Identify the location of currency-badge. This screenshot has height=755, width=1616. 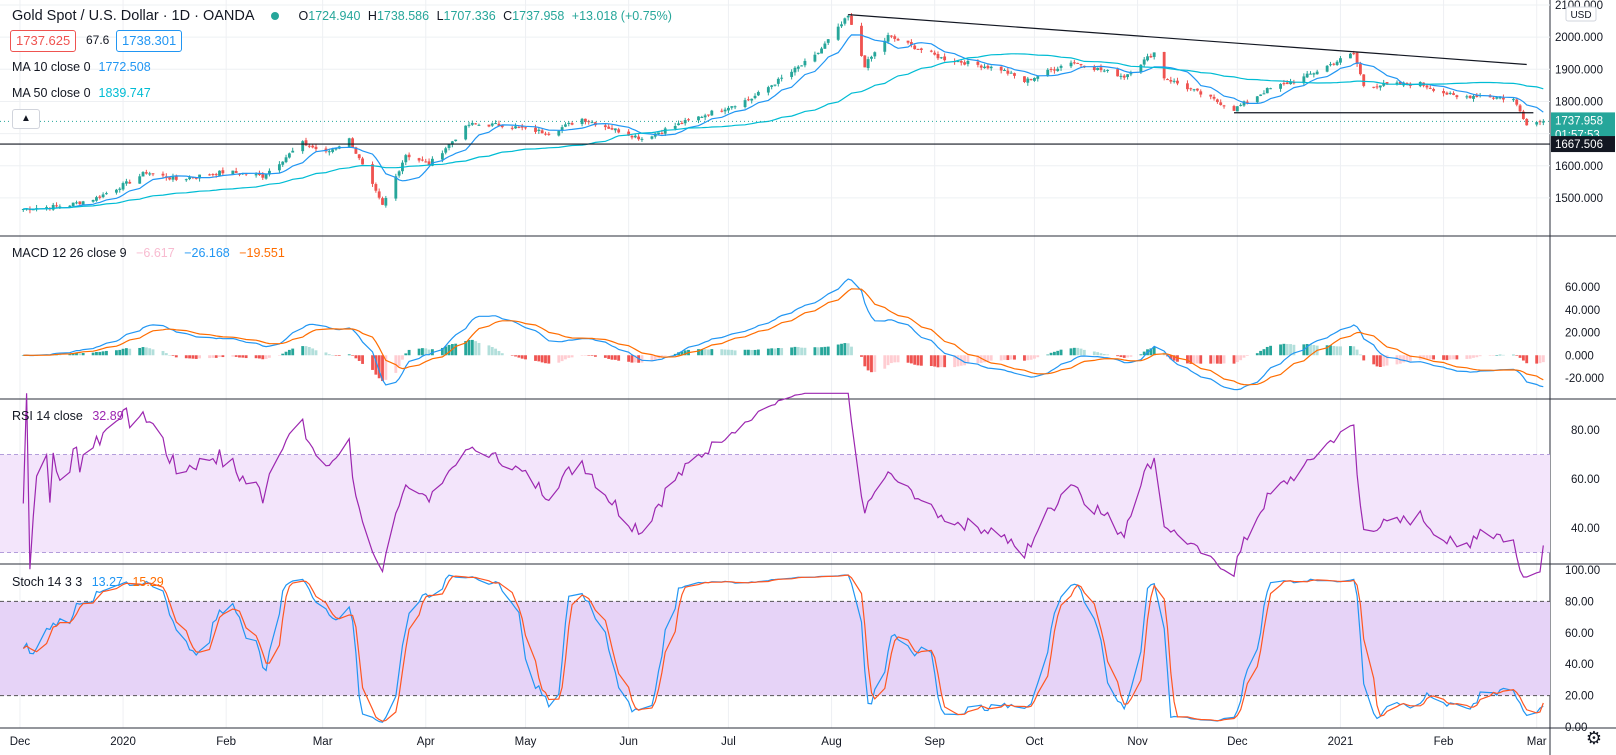
(1581, 14).